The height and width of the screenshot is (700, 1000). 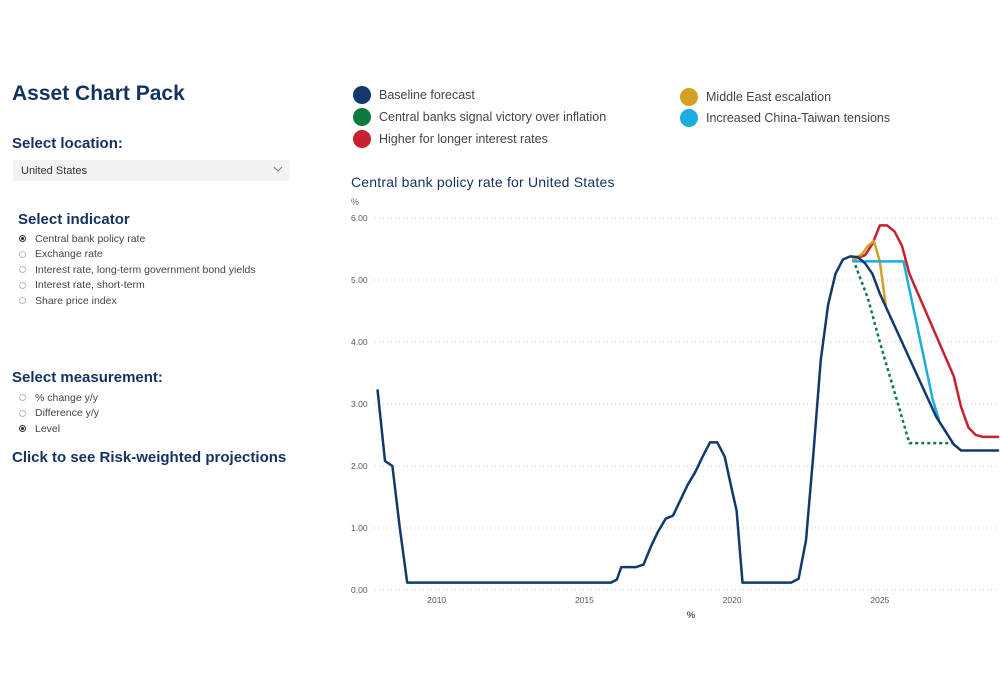 I want to click on x-tick-label: 2020, so click(x=732, y=600).